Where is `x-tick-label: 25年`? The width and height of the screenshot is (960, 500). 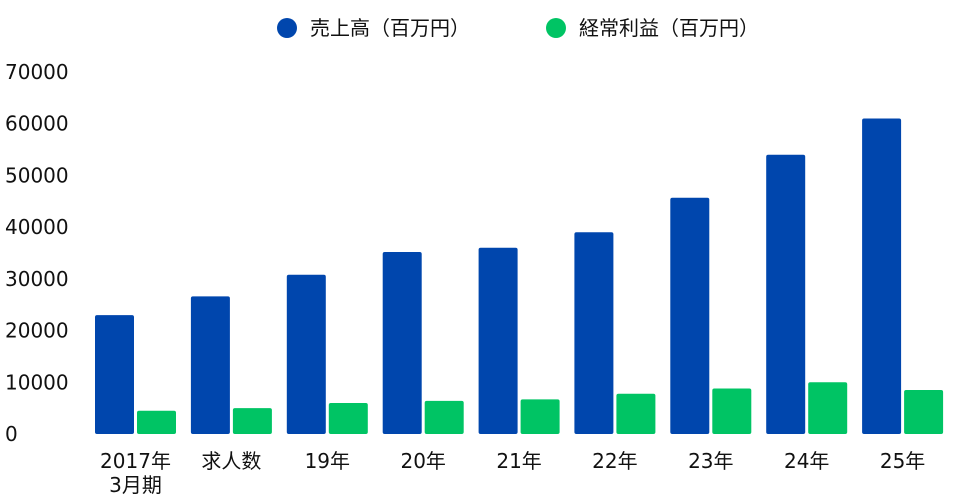 x-tick-label: 25年 is located at coordinates (902, 461).